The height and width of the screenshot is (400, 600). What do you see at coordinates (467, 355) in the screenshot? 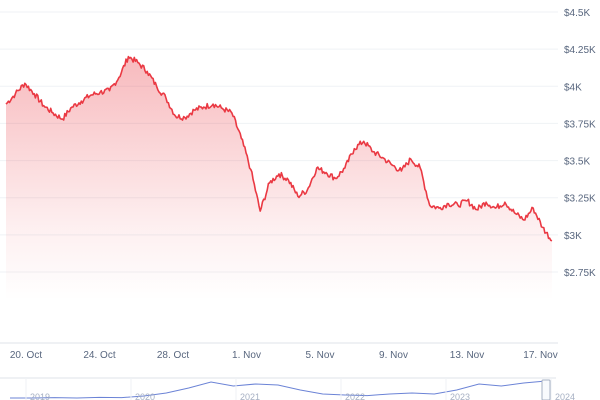
I see `x-tick-label: 13. Nov` at bounding box center [467, 355].